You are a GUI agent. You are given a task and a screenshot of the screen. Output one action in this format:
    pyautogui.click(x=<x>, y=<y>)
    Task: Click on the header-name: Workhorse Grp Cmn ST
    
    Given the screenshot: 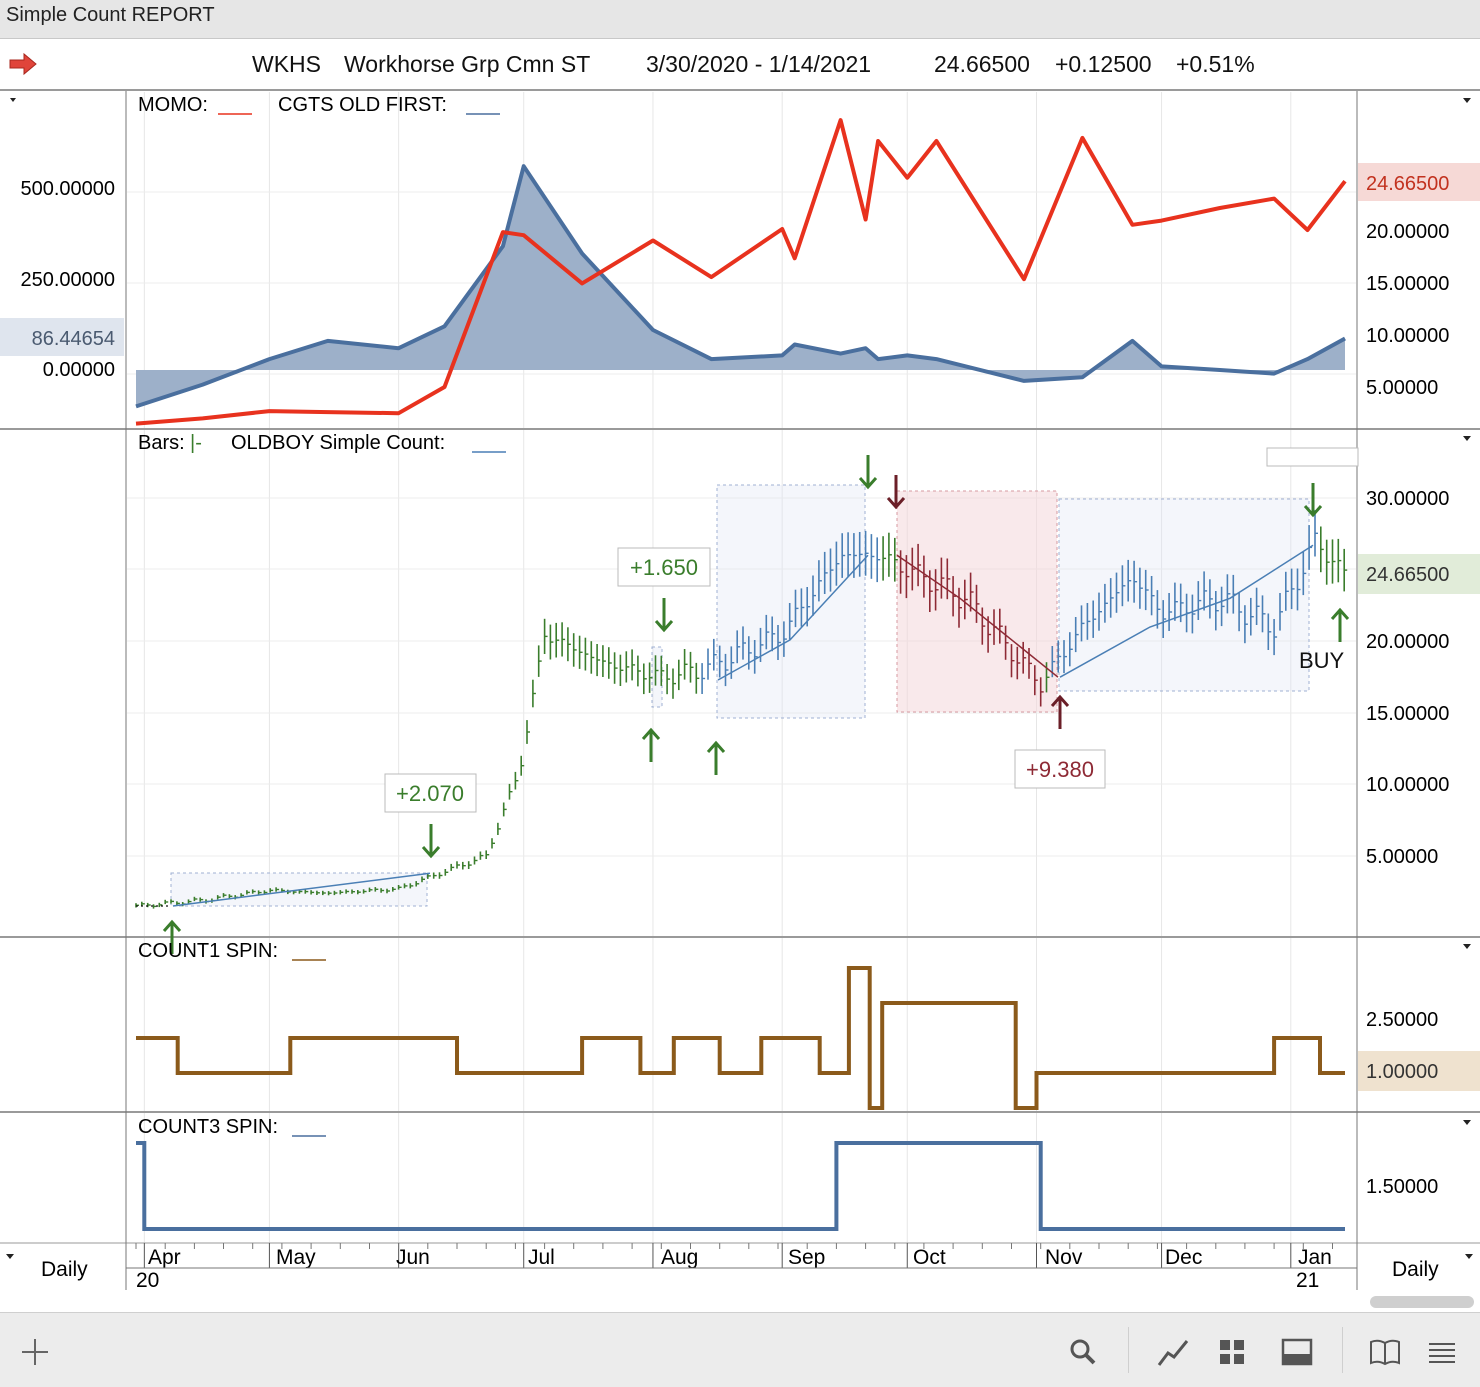 What is the action you would take?
    pyautogui.click(x=467, y=64)
    